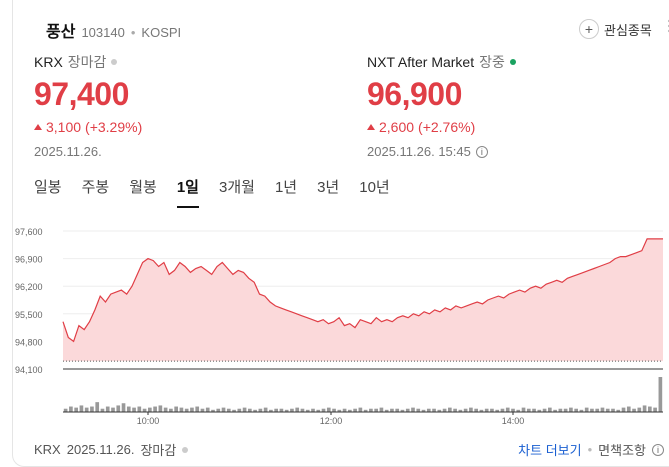  I want to click on y-tick-label: 96,200, so click(29, 287).